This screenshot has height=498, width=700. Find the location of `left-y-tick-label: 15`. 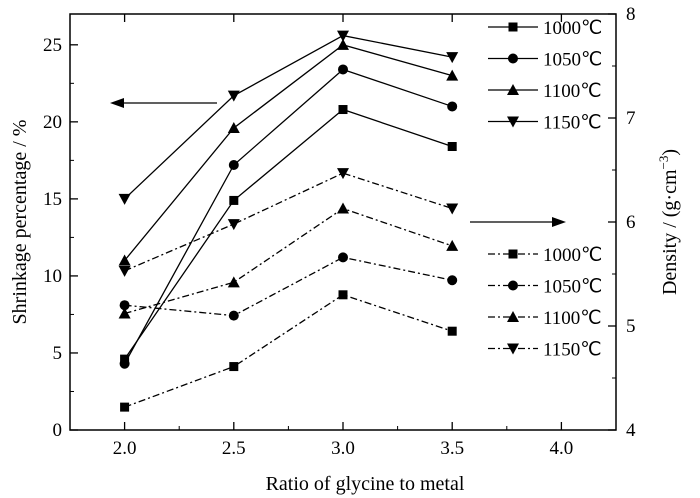

left-y-tick-label: 15 is located at coordinates (52, 199).